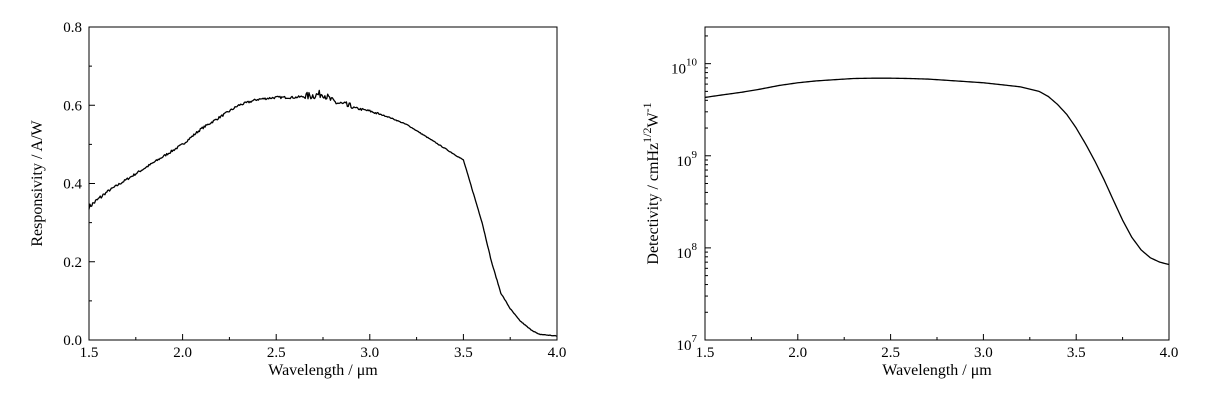  I want to click on y-tick-label: 0.6, so click(72, 106).